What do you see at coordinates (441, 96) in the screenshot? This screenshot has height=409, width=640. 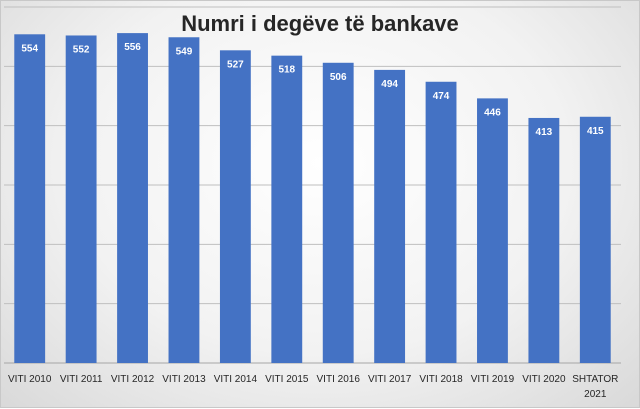 I see `data-label: 474` at bounding box center [441, 96].